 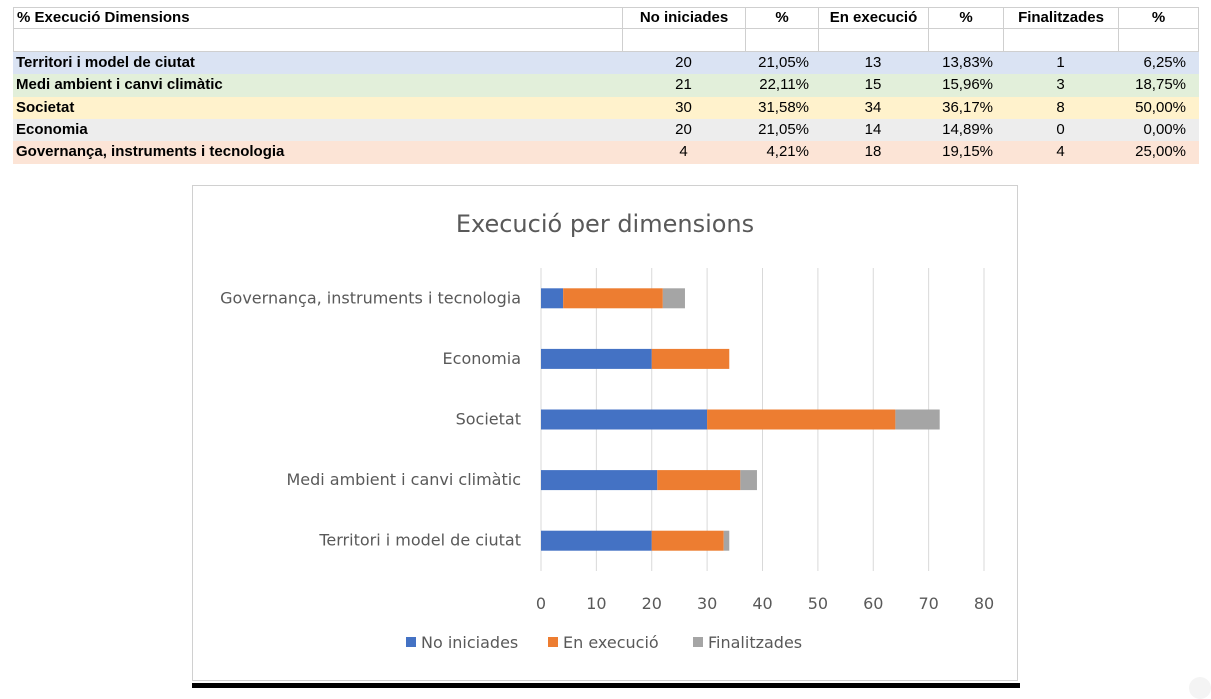 I want to click on table-row: Societat 30 31,58% 34 36,17% 8 50,00%, so click(x=606, y=107).